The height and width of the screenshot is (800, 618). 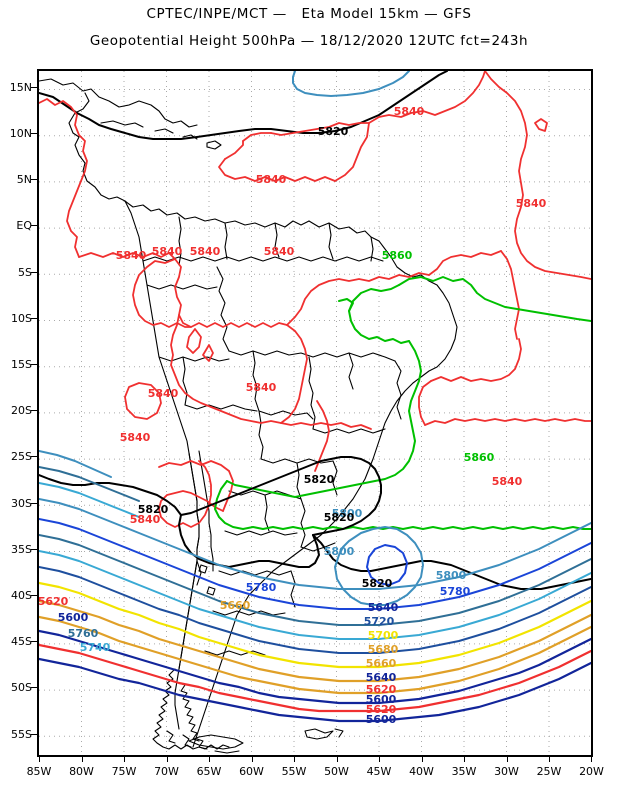 I want to click on contour-5620-belt, so click(x=315, y=678).